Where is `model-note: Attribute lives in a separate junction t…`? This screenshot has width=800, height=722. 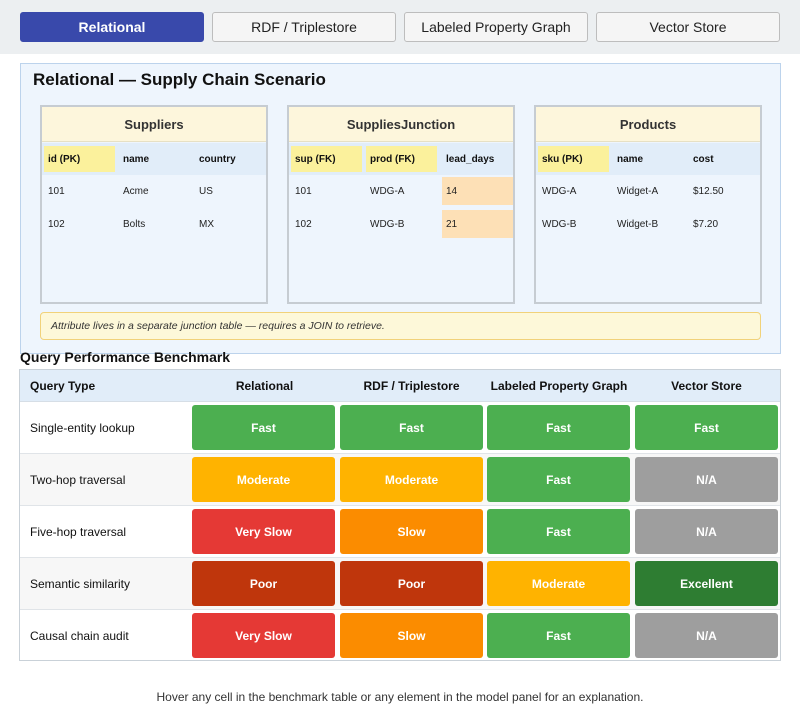
model-note: Attribute lives in a separate junction t… is located at coordinates (400, 326).